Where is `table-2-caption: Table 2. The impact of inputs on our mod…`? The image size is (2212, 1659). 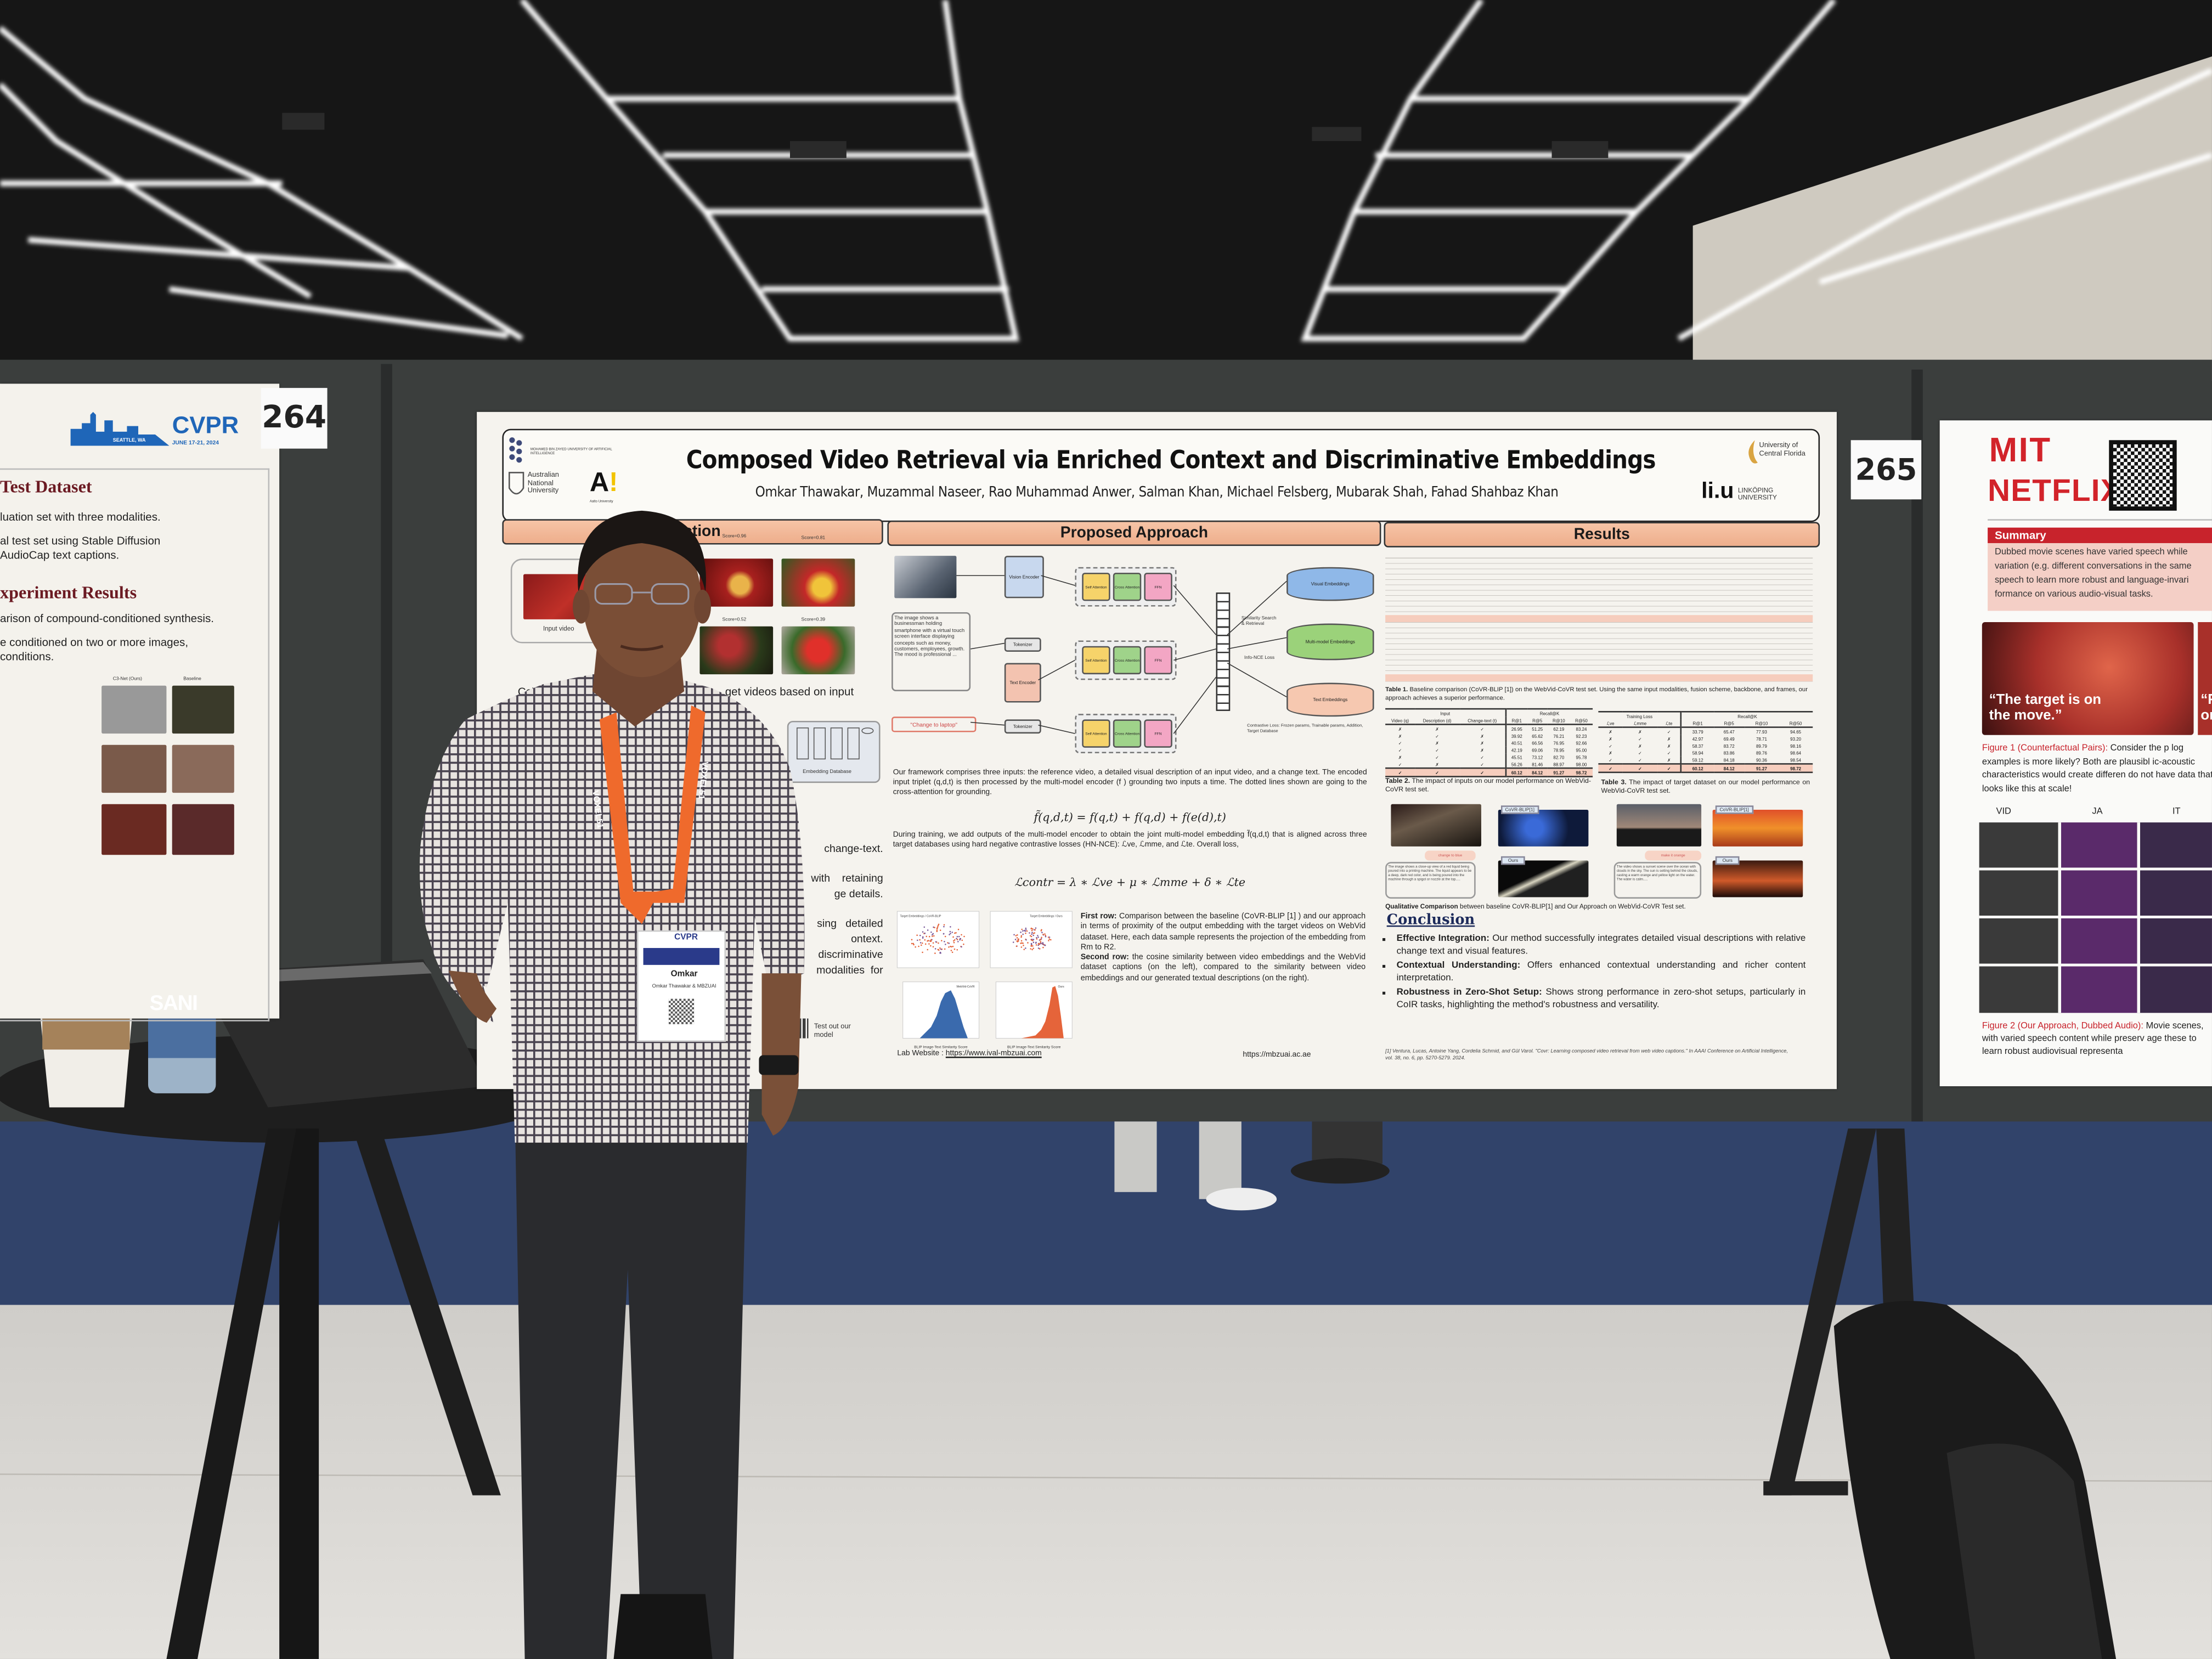 table-2-caption: Table 2. The impact of inputs on our mod… is located at coordinates (1489, 787).